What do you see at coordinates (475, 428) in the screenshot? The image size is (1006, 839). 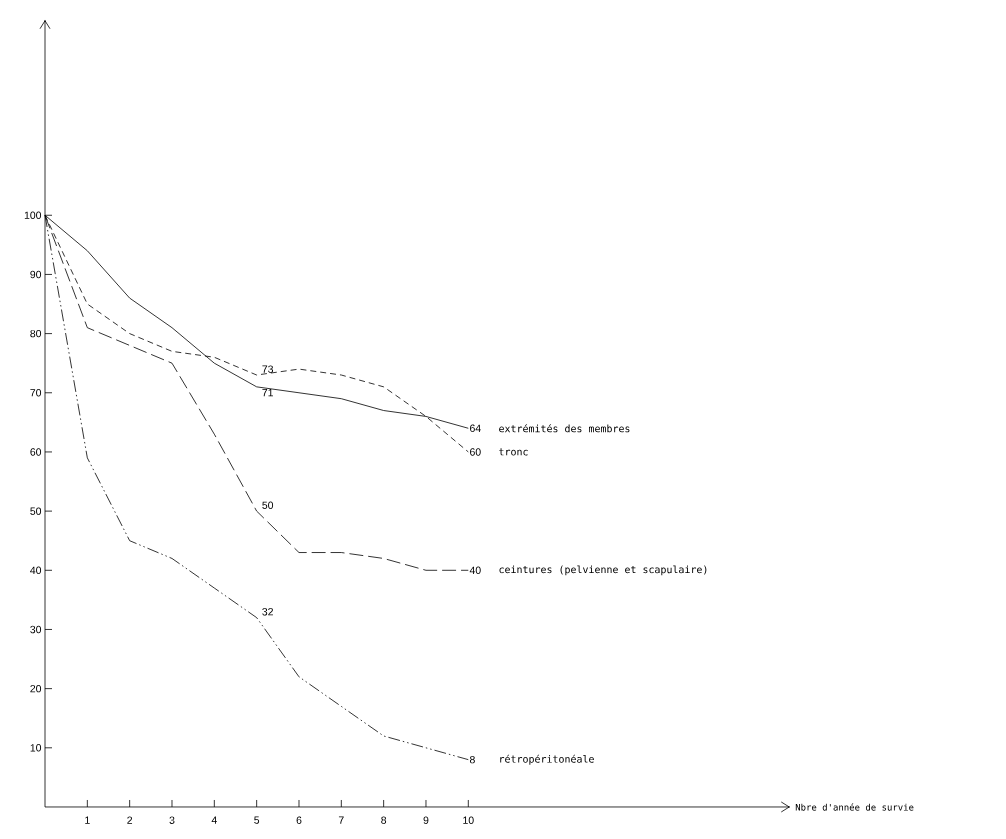 I see `data-label: 64` at bounding box center [475, 428].